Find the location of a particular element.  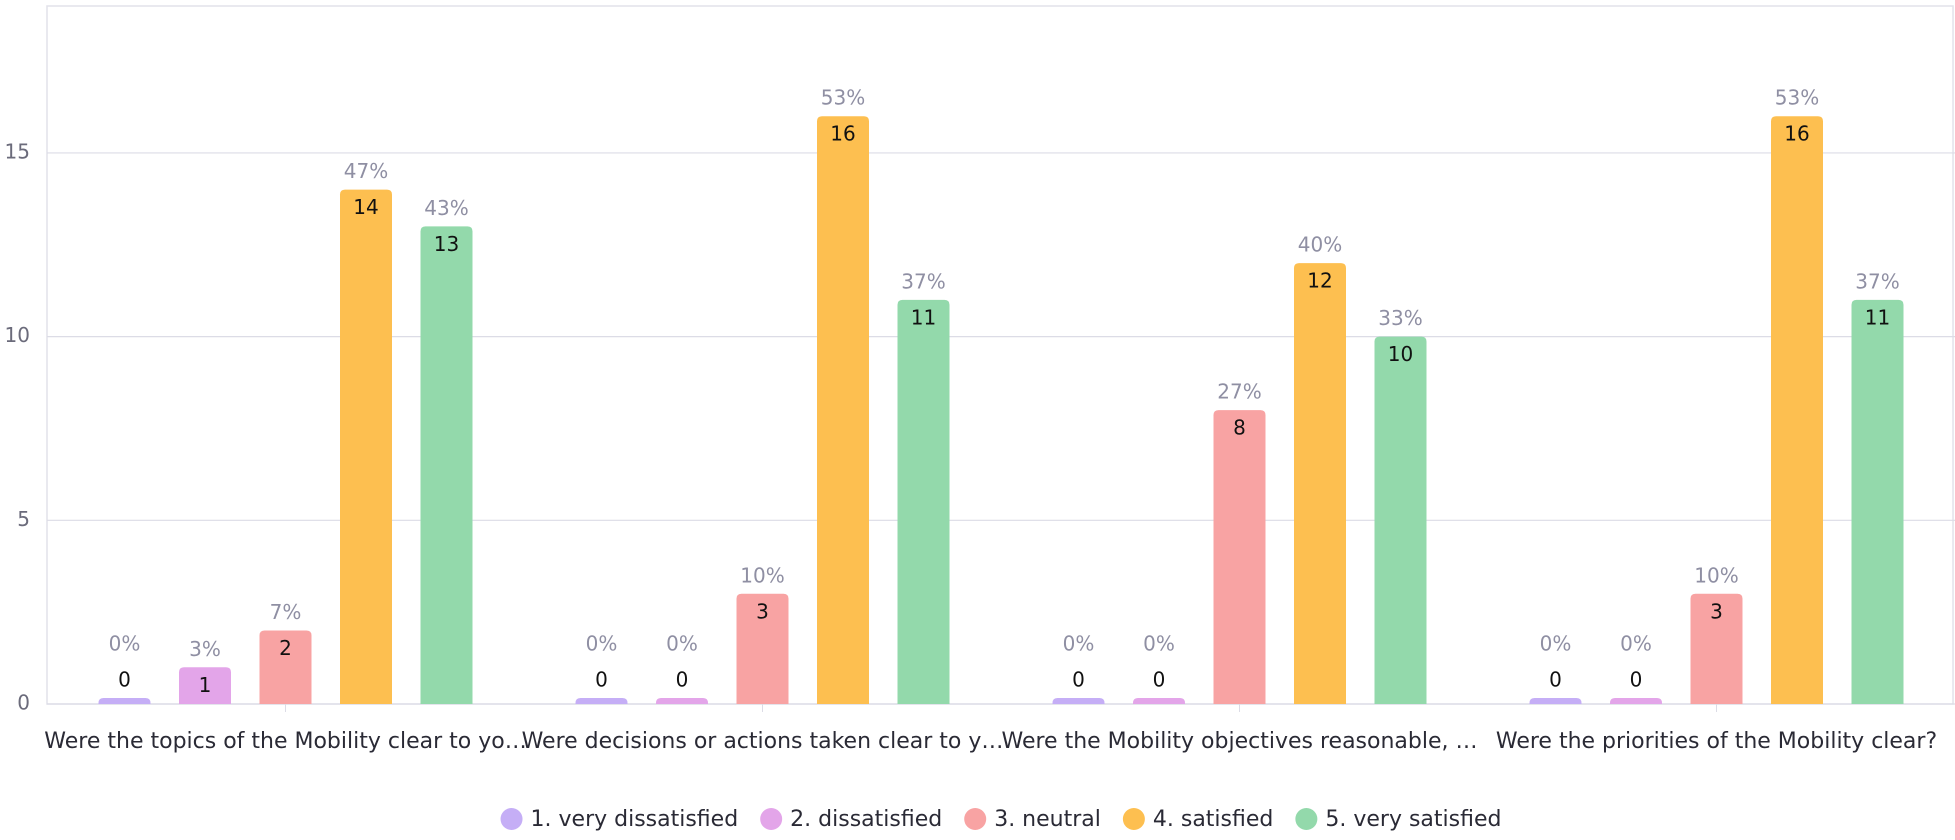

legend-label: 5. very satisfied is located at coordinates (1413, 819).